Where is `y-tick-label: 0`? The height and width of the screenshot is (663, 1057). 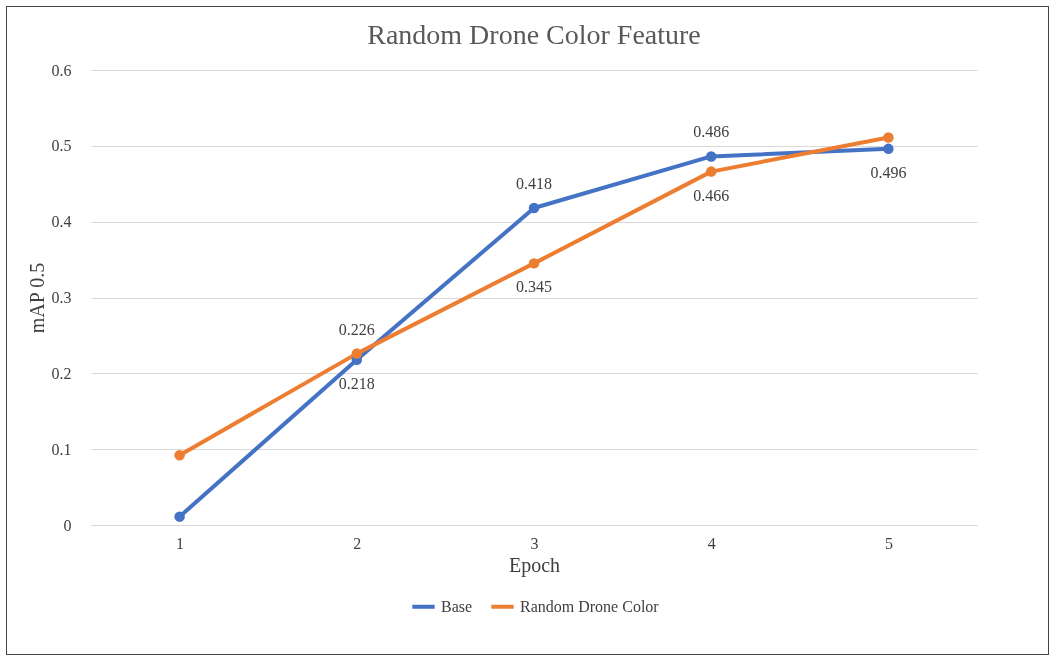
y-tick-label: 0 is located at coordinates (67, 525).